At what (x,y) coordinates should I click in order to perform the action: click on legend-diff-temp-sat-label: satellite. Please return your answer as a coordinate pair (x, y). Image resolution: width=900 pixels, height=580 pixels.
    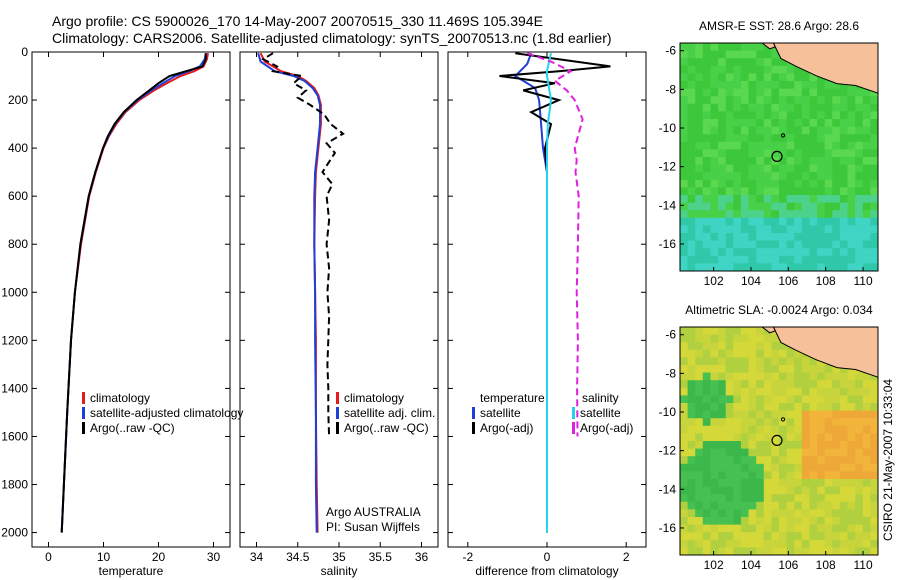
    Looking at the image, I should click on (500, 413).